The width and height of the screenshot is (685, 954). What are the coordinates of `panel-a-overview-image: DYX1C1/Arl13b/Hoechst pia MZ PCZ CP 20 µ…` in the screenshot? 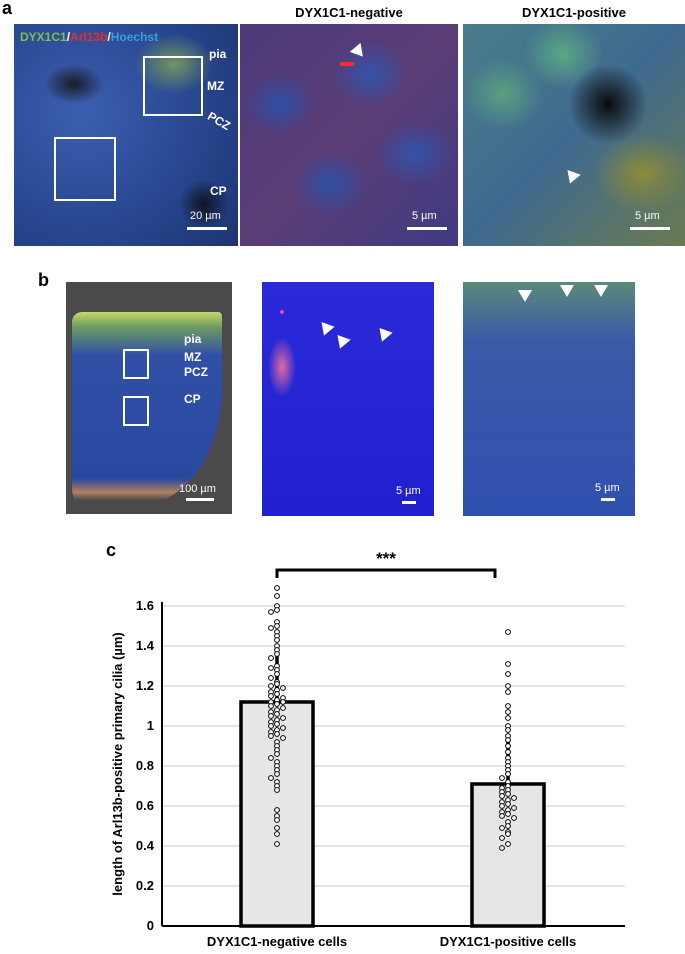 It's located at (126, 135).